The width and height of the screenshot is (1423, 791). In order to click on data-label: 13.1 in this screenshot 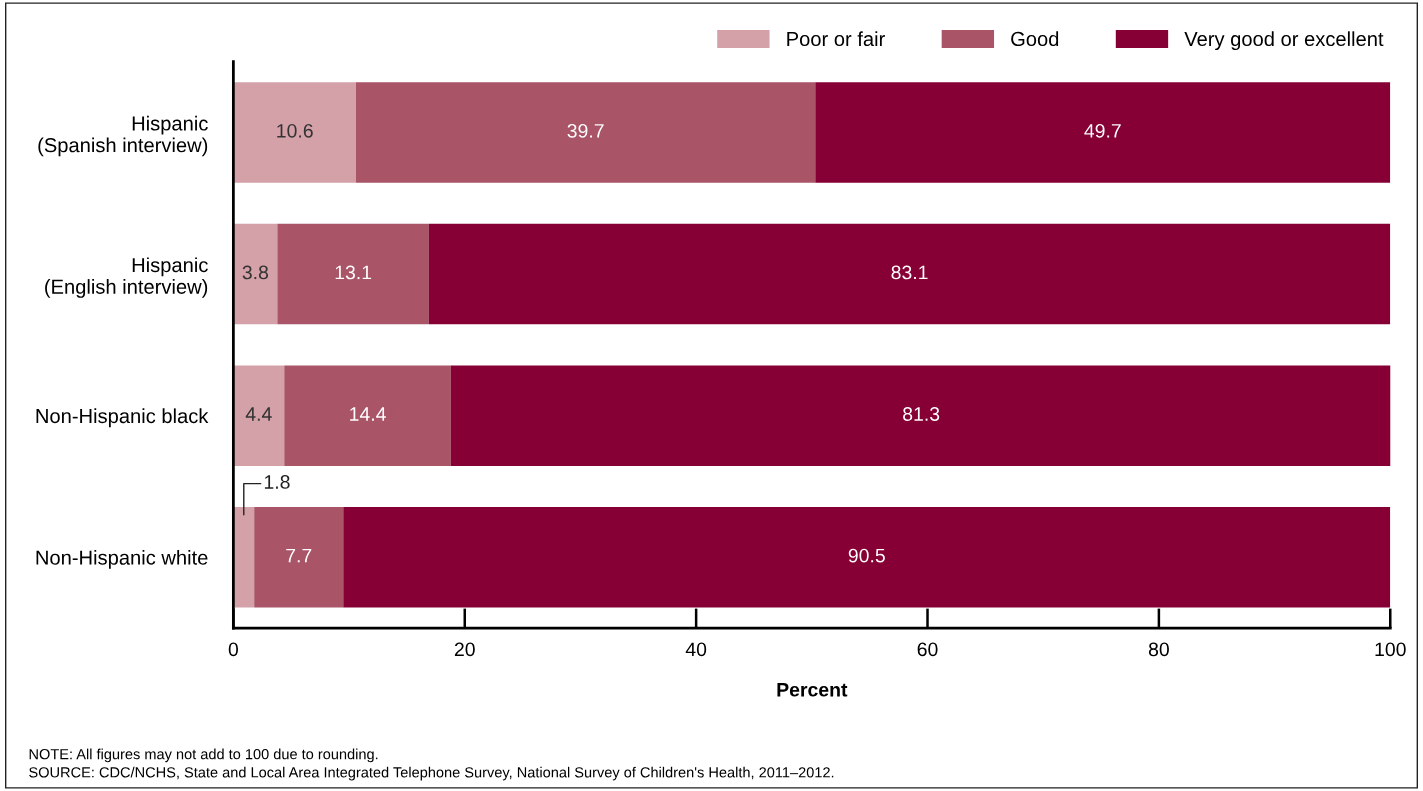, I will do `click(353, 272)`.